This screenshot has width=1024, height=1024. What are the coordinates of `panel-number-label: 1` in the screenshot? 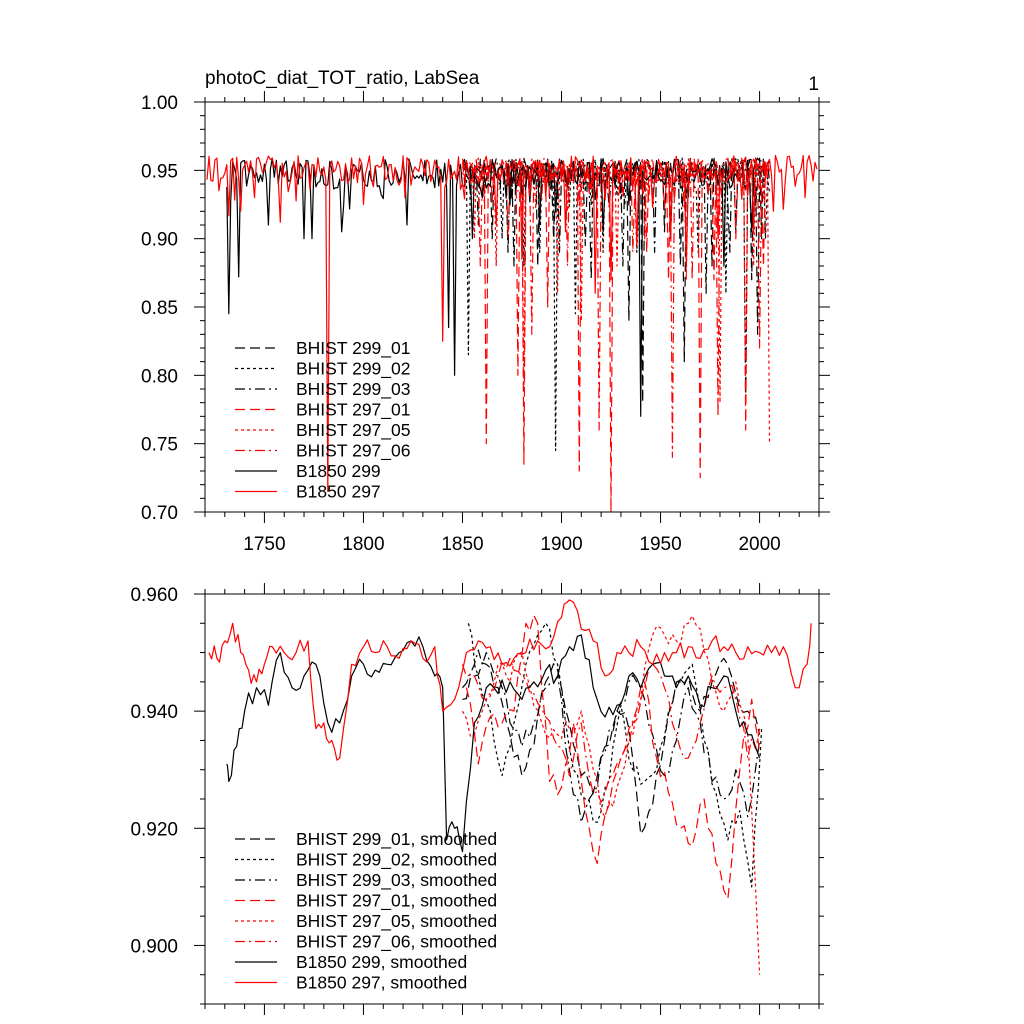 It's located at (813, 84).